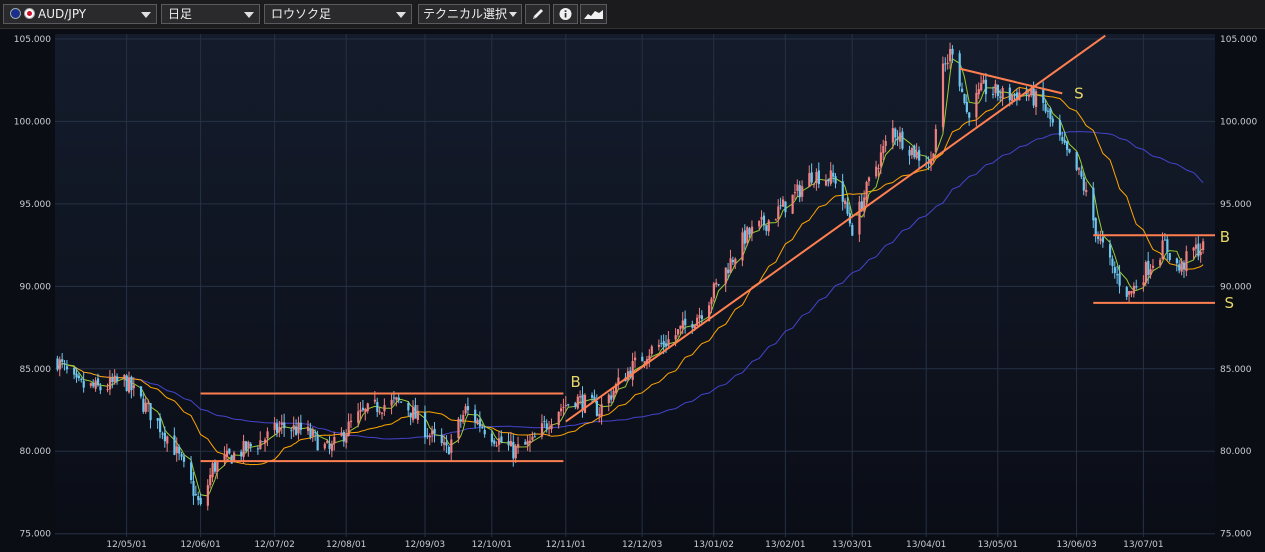 The width and height of the screenshot is (1265, 552). Describe the element at coordinates (565, 14) in the screenshot. I see `info-button` at that location.